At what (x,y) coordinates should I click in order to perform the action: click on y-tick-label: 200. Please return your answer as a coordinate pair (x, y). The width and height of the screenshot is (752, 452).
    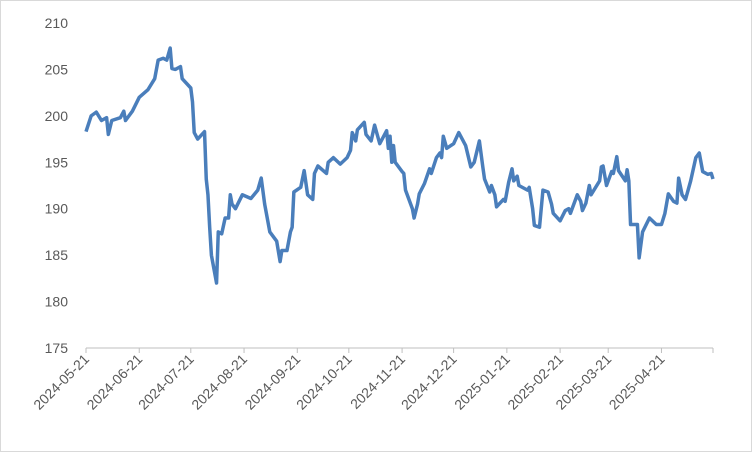
    Looking at the image, I should click on (57, 116).